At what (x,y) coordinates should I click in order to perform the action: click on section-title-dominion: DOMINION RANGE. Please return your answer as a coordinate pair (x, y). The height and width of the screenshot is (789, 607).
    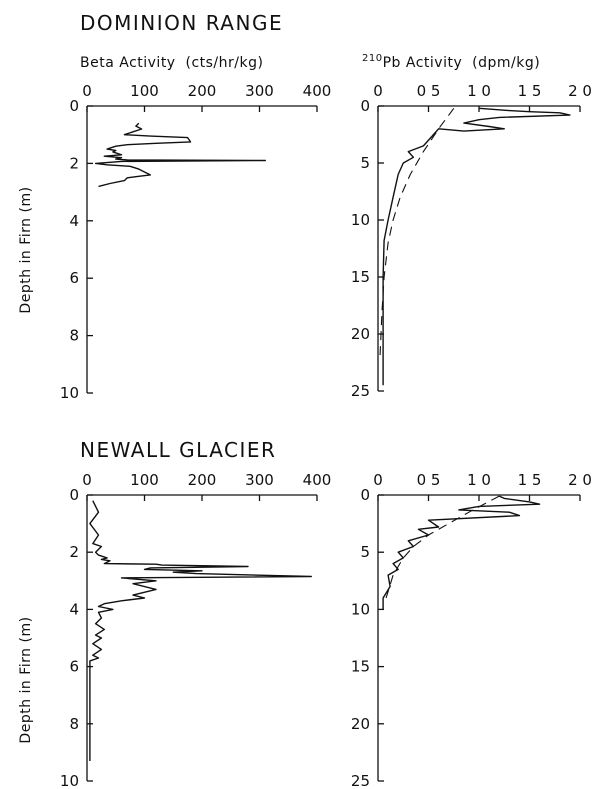
    Looking at the image, I should click on (181, 23).